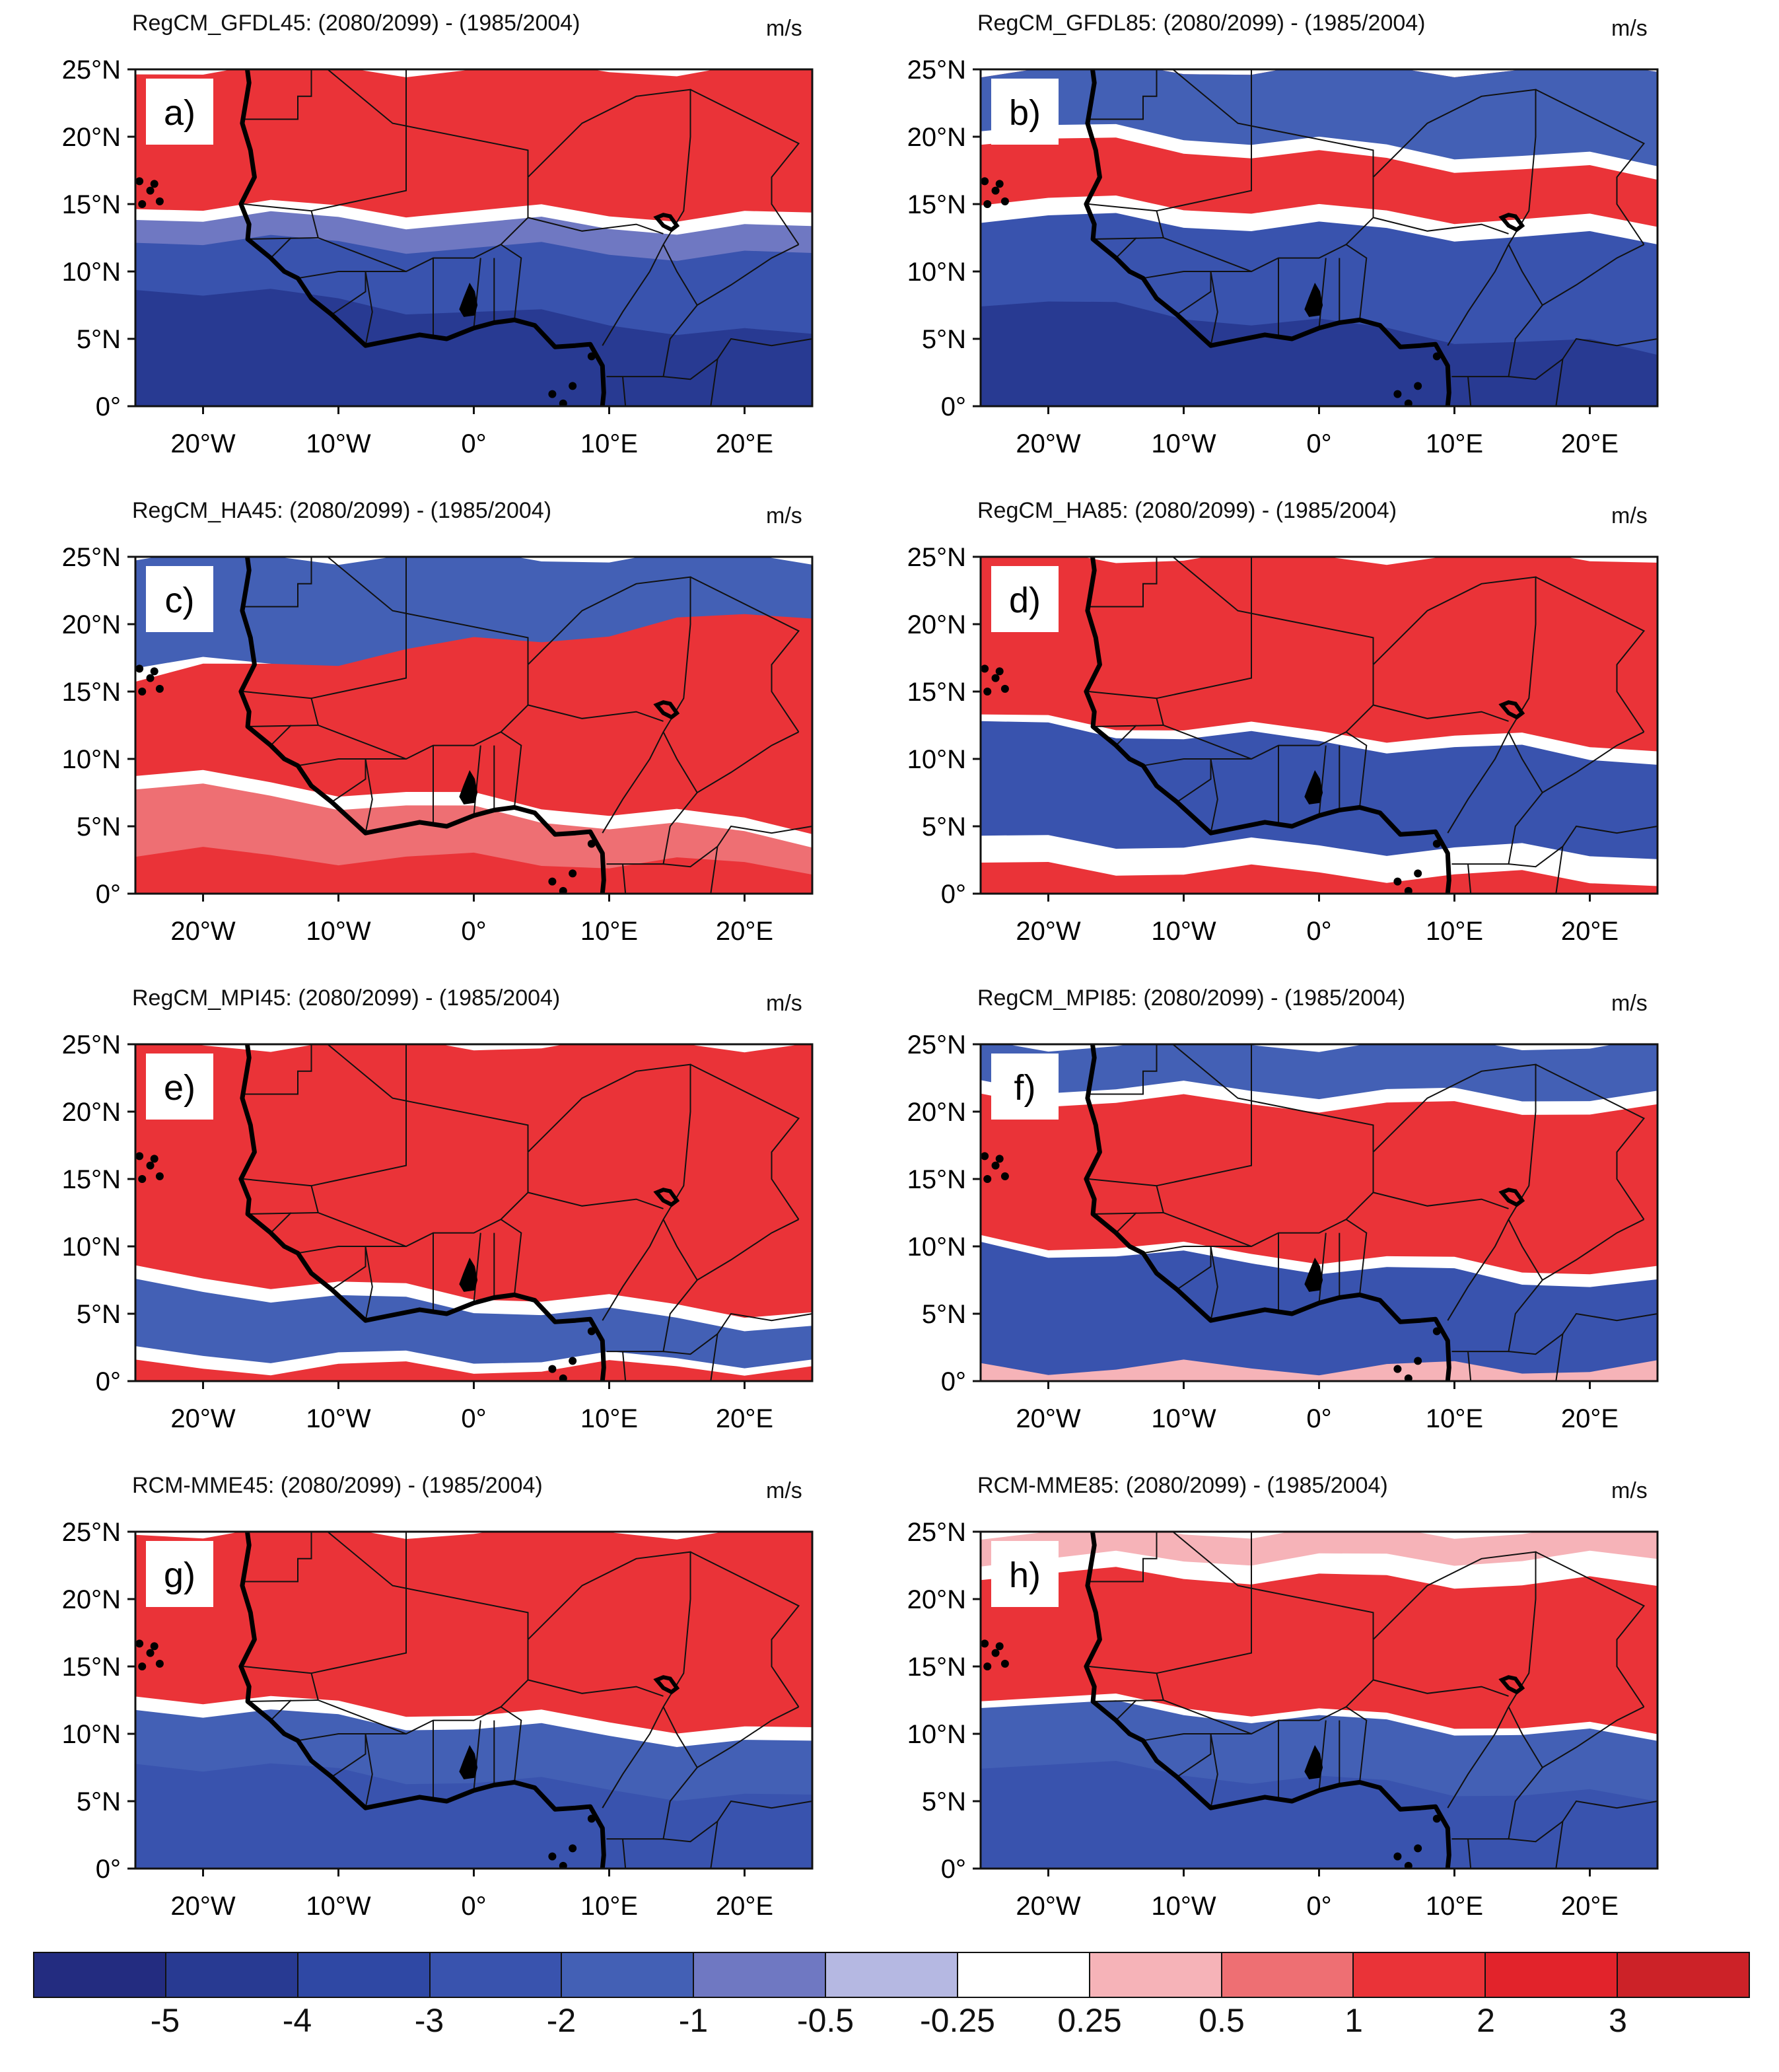  Describe the element at coordinates (561, 2020) in the screenshot. I see `colorbar-label: -2` at that location.